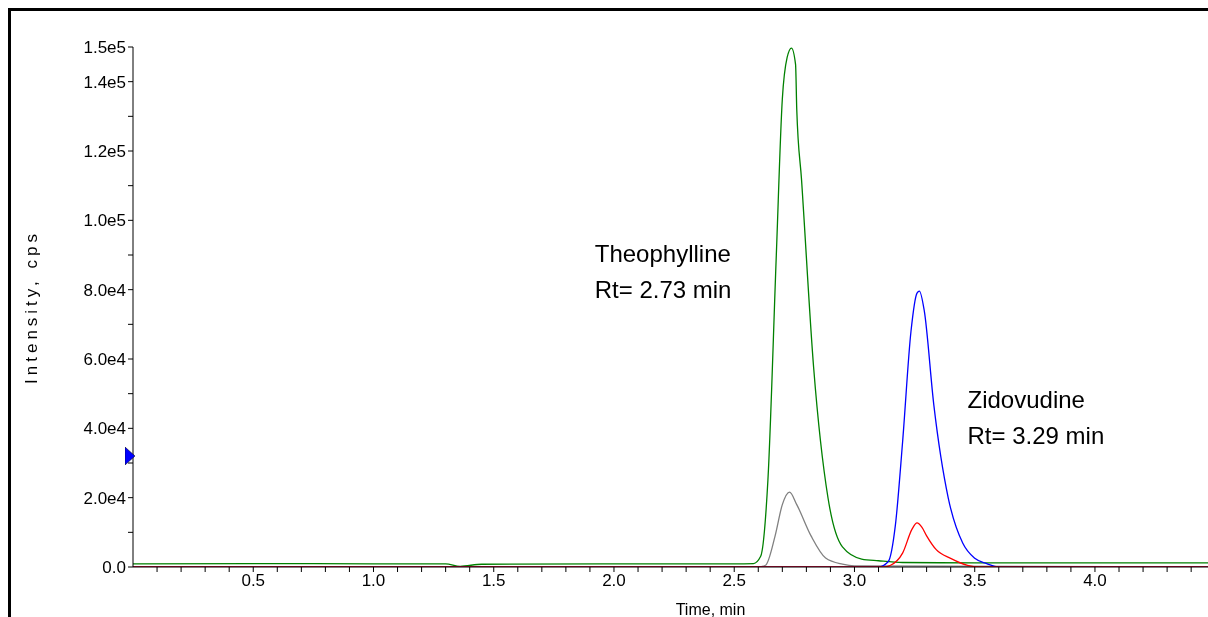 The image size is (1208, 617). What do you see at coordinates (854, 581) in the screenshot?
I see `x-tick-label: 3.0` at bounding box center [854, 581].